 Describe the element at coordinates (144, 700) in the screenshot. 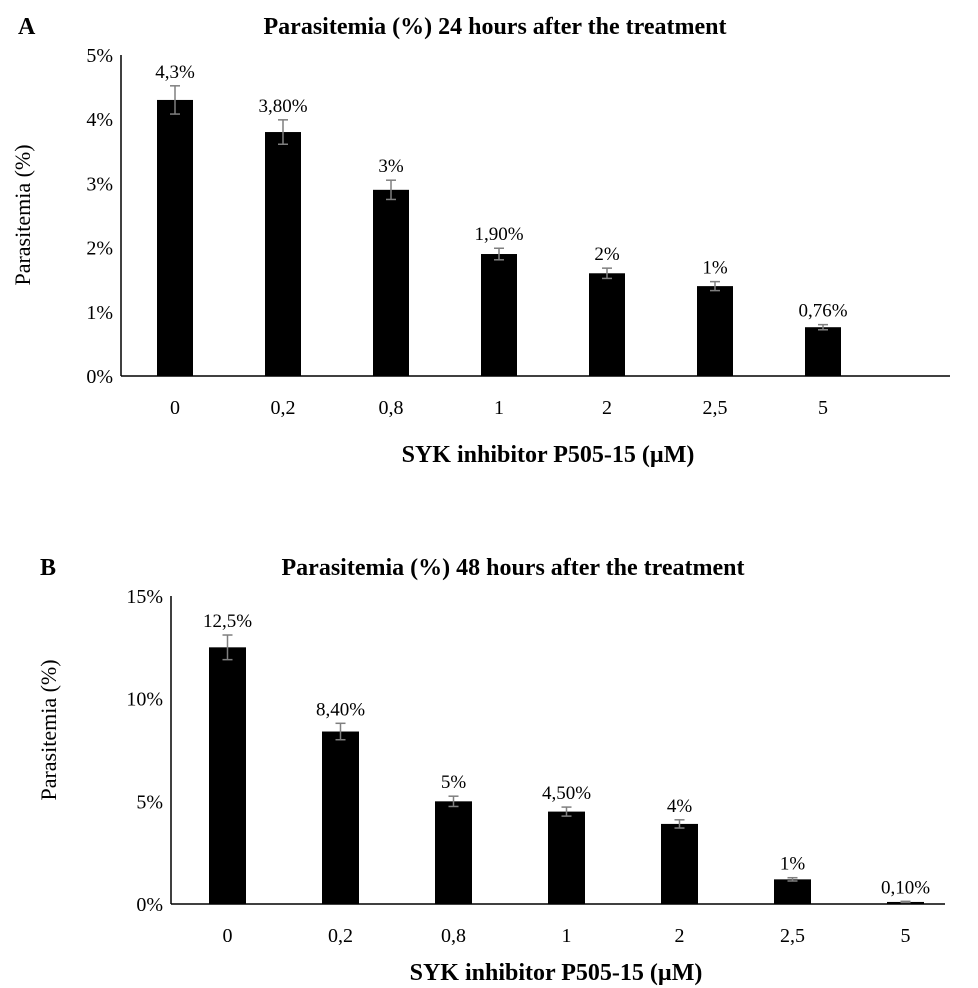

I see `y-tick-label: 10%` at that location.